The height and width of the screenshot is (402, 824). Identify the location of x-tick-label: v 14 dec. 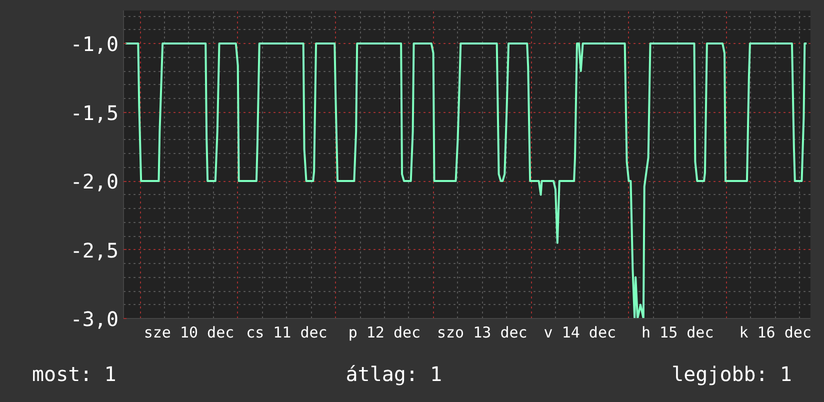
(580, 333).